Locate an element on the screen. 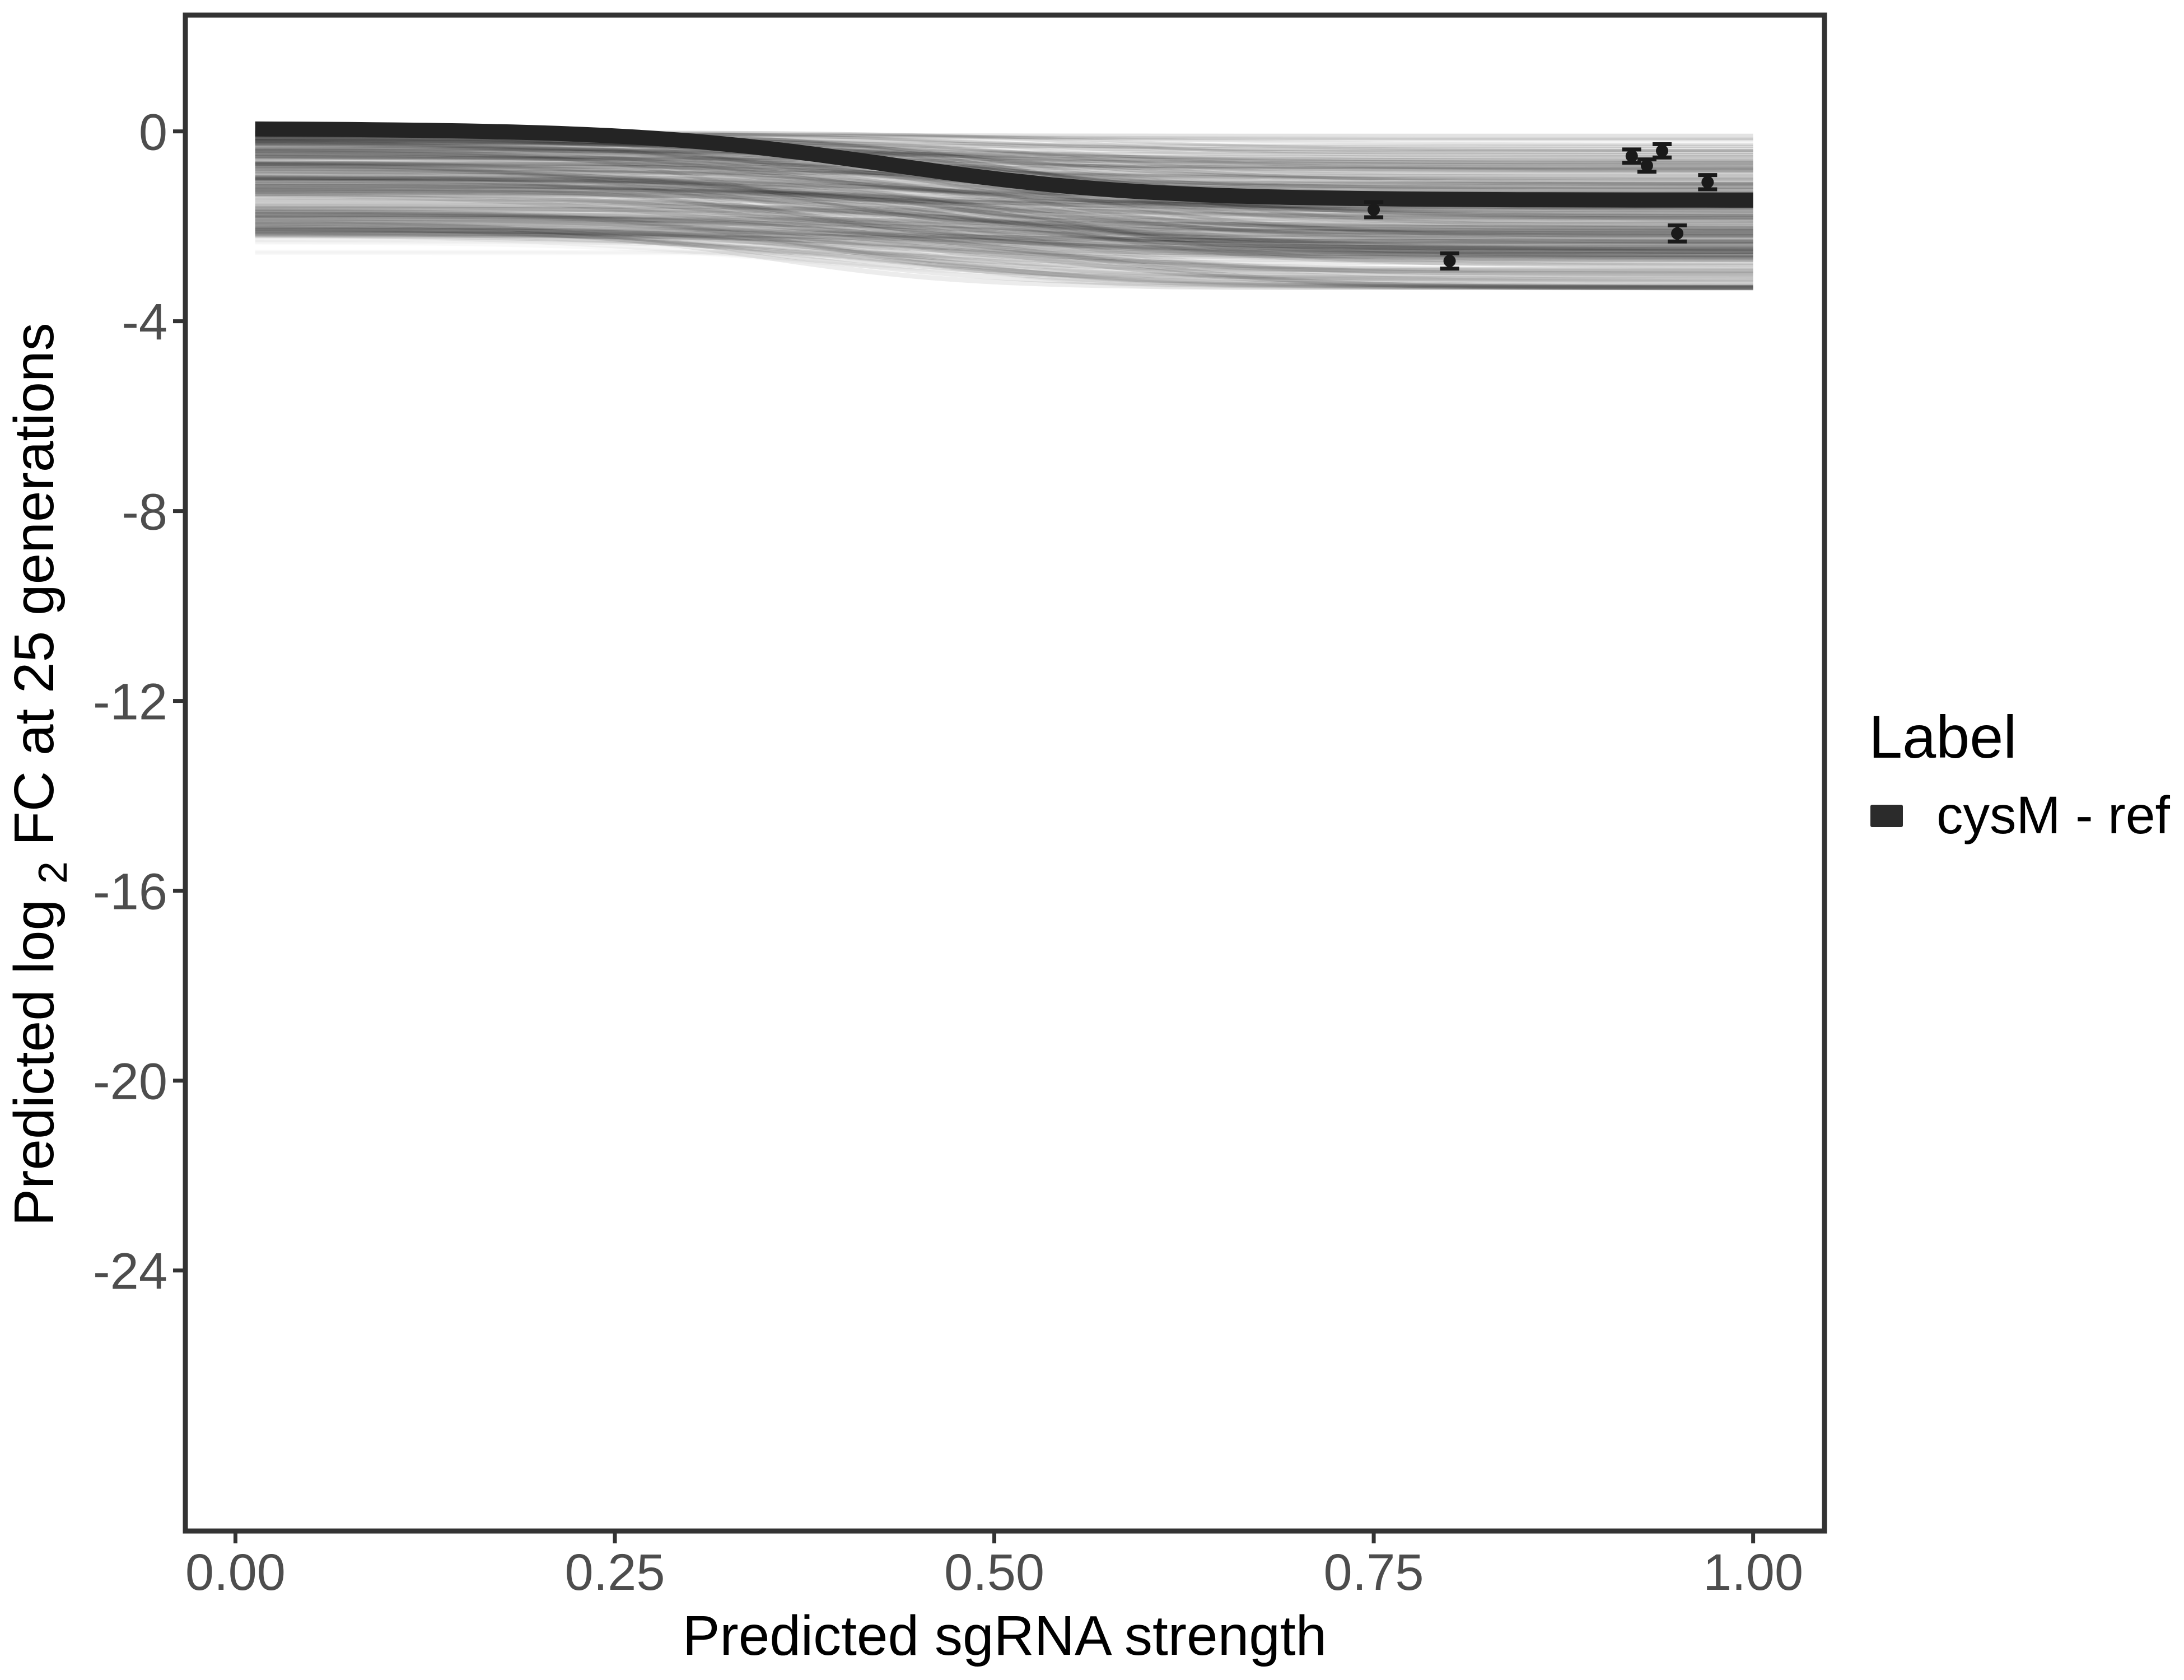 The image size is (2184, 1680). y-tick-label: -16 is located at coordinates (130, 893).